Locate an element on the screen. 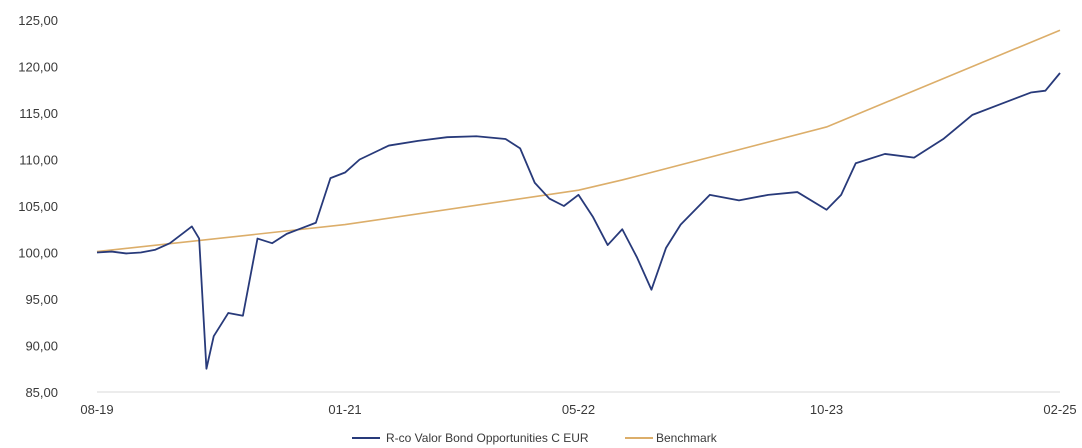  y-tick-label: 110,00 is located at coordinates (38, 160).